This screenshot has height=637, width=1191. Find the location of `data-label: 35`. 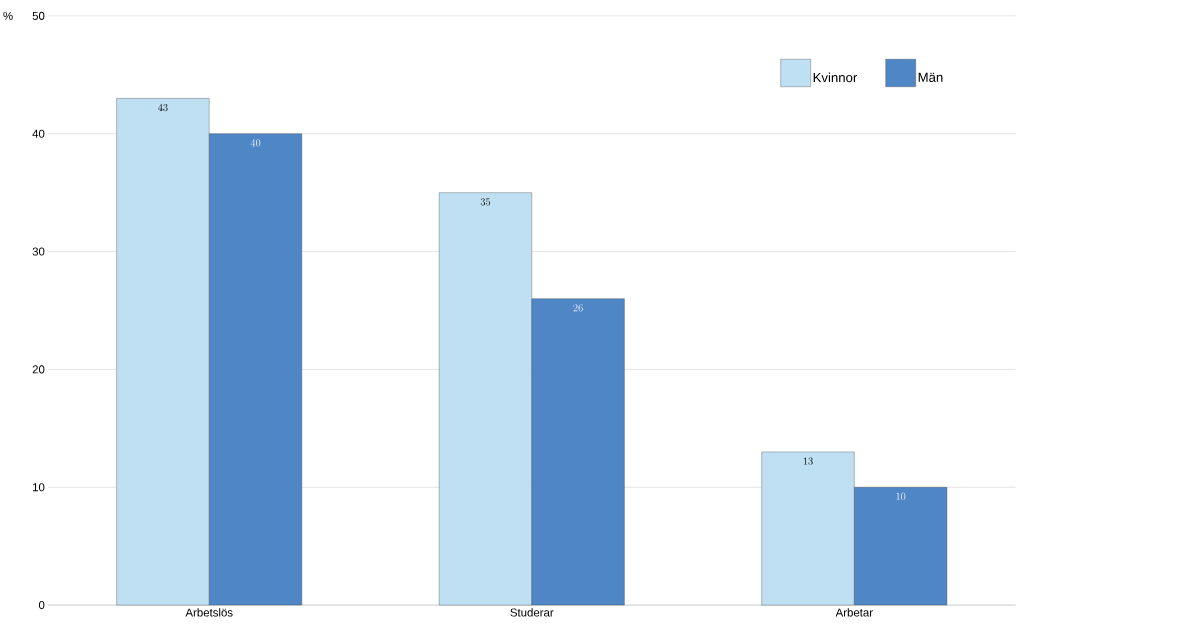

data-label: 35 is located at coordinates (485, 202).